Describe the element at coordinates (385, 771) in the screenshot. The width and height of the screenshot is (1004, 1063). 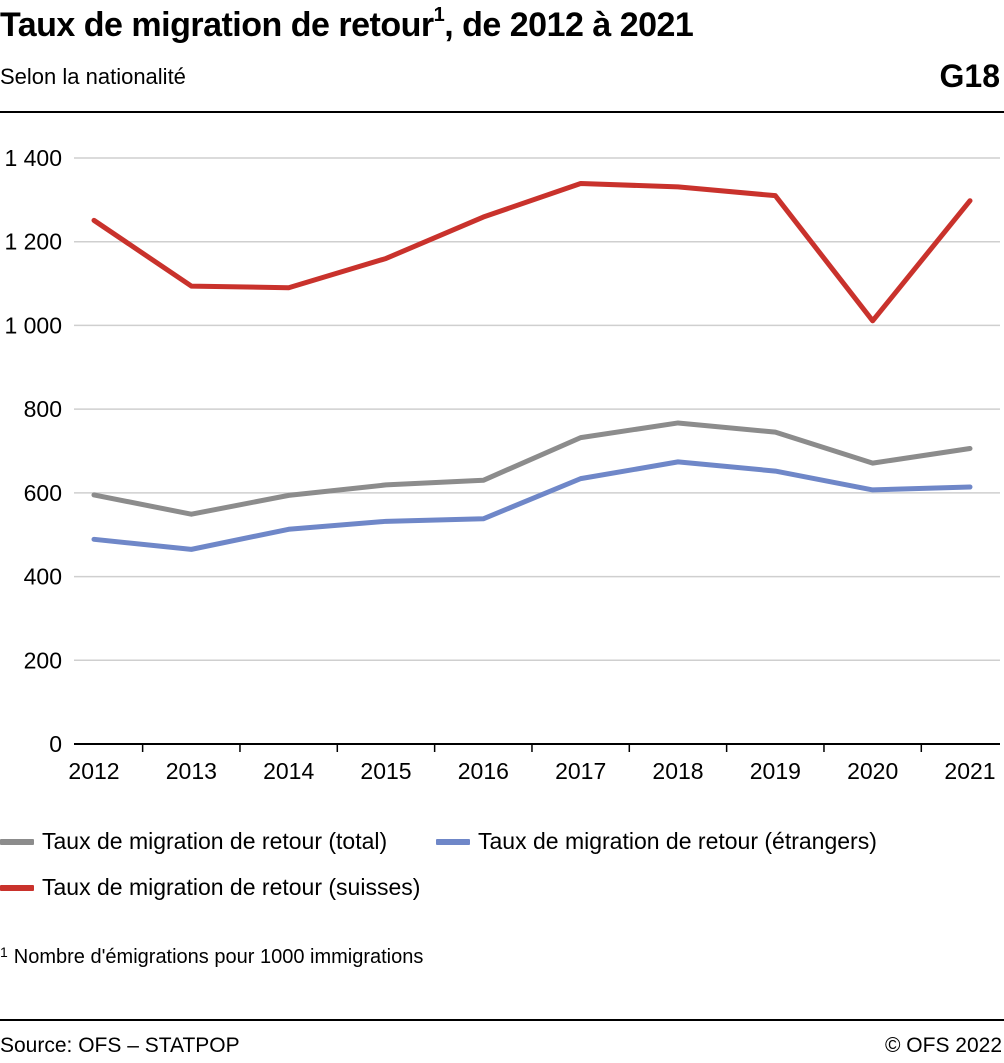
I see `x-tick-label: 2015` at that location.